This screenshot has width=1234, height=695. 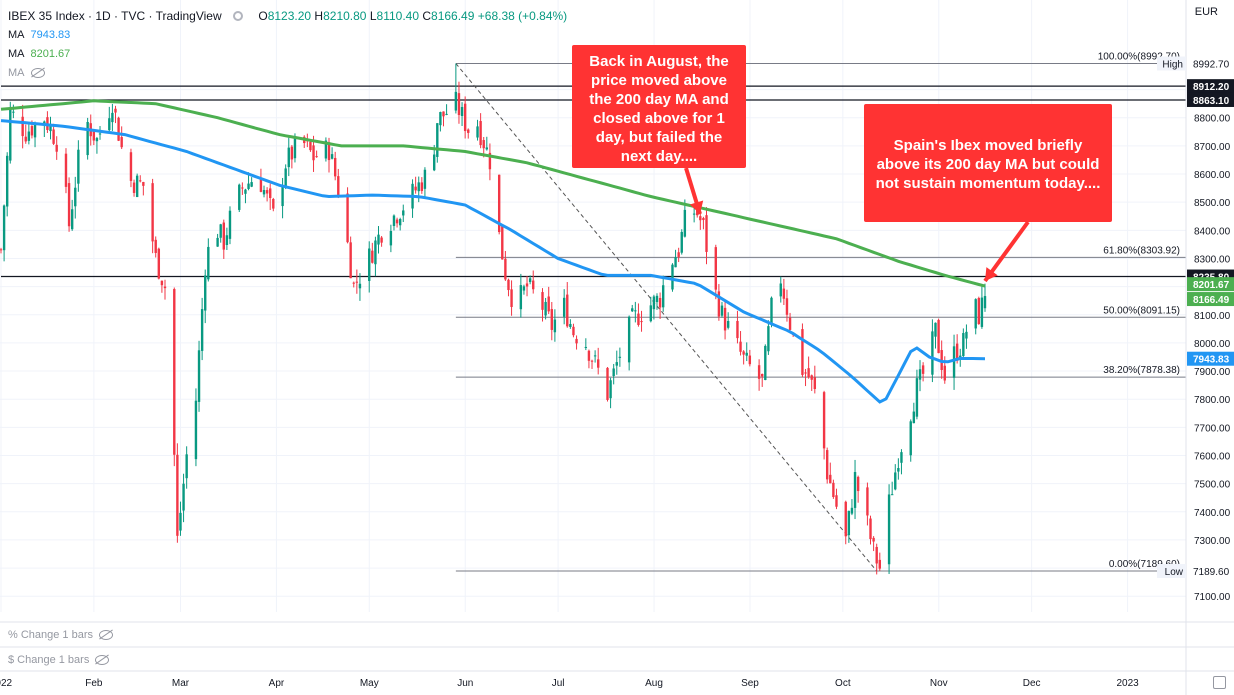 What do you see at coordinates (659, 137) in the screenshot?
I see `annotation-line: day, but failed the` at bounding box center [659, 137].